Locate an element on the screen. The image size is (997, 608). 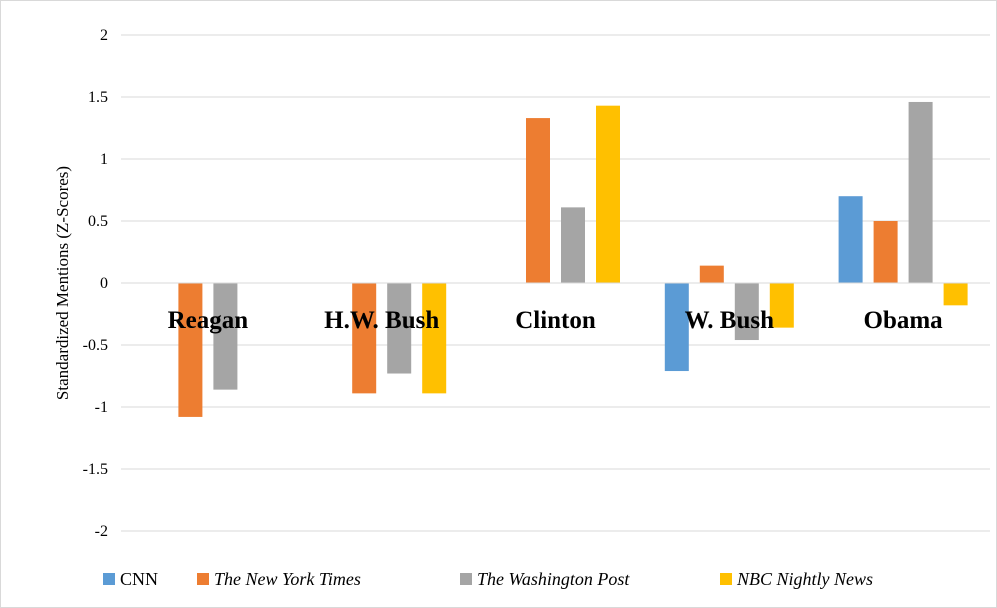
legend-label: The New York Times is located at coordinates (287, 579).